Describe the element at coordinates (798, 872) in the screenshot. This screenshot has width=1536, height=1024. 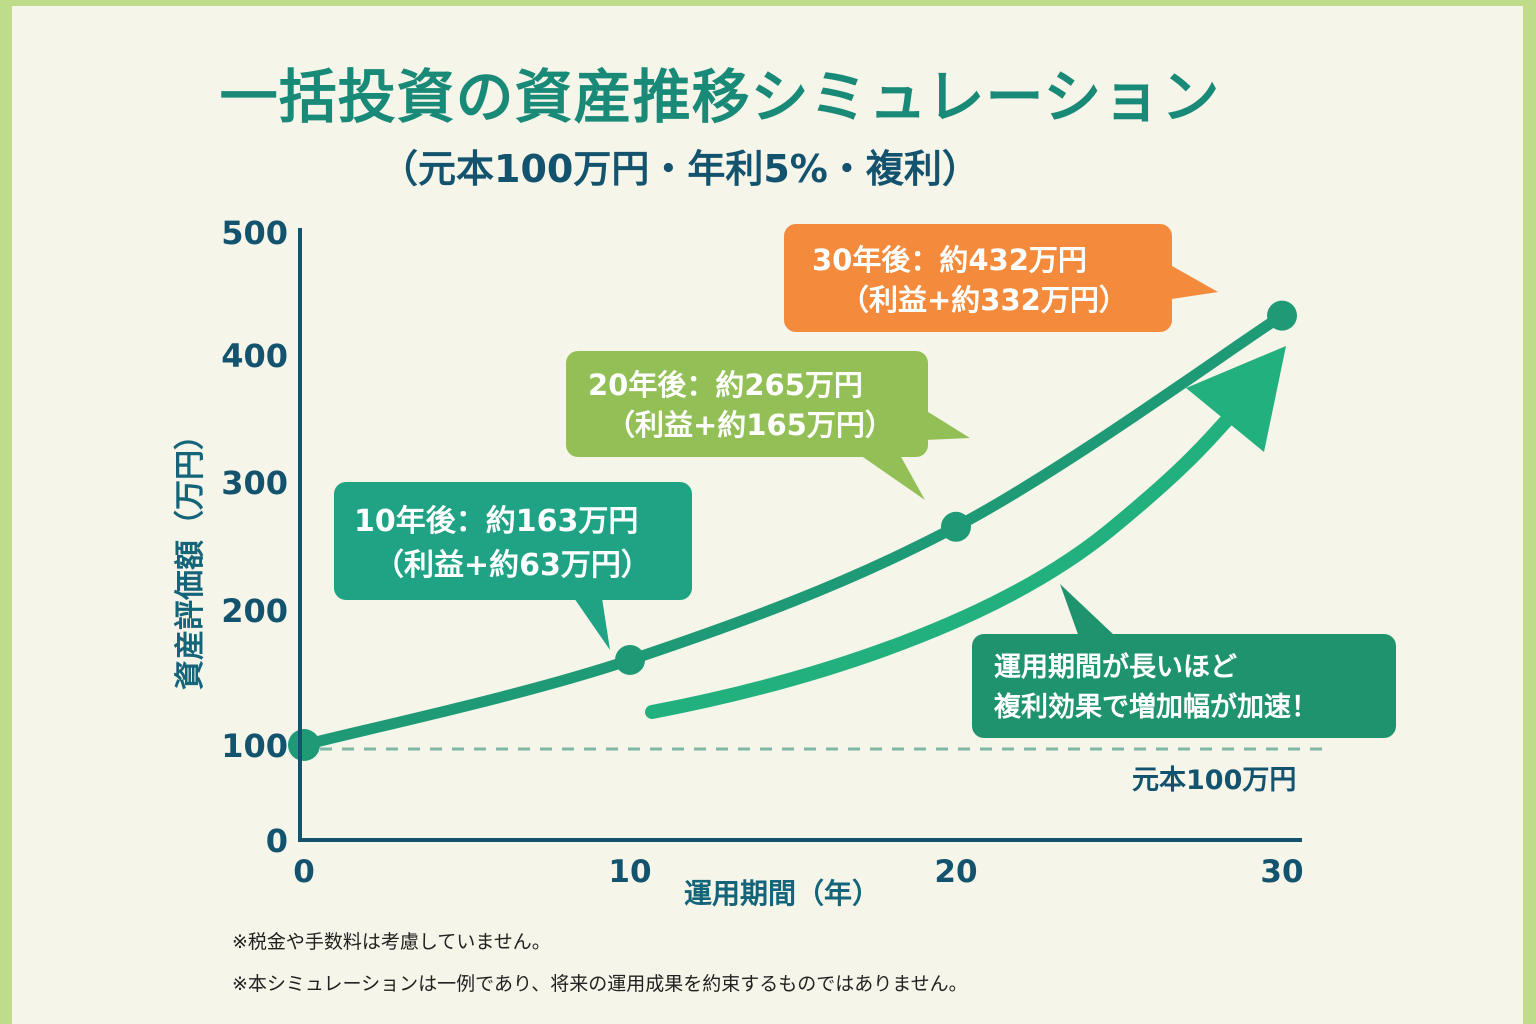
I see `x-axis-ticks: 0 10 20 30` at that location.